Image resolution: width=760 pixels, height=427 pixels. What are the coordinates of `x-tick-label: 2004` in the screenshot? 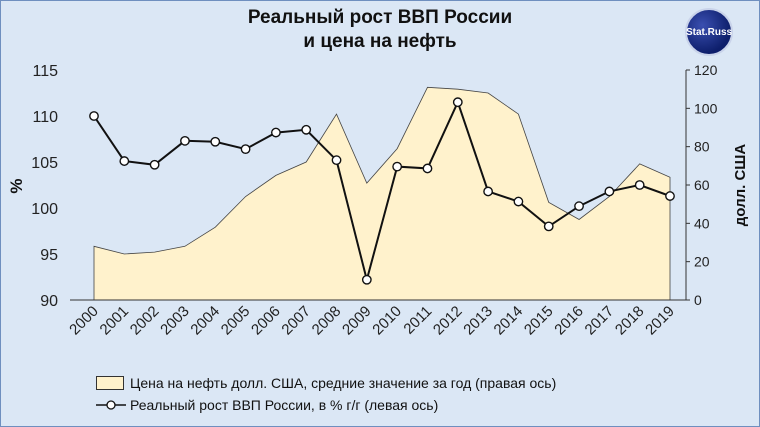 It's located at (205, 321).